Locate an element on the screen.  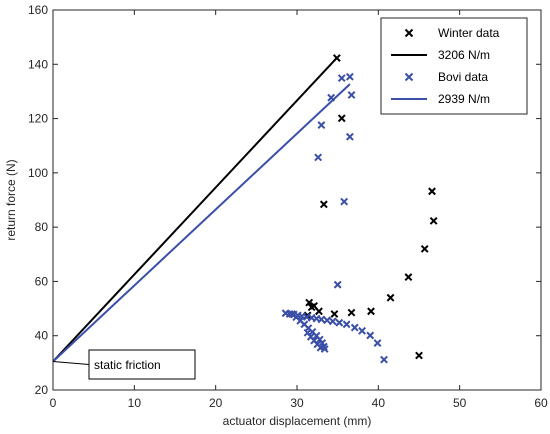
legend-entry-label: 2939 N/m is located at coordinates (464, 99).